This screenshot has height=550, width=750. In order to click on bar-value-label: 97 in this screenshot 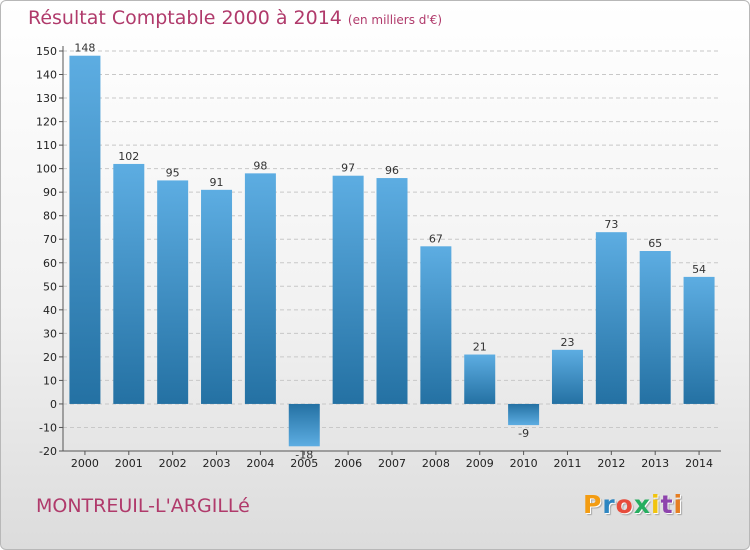, I will do `click(348, 168)`.